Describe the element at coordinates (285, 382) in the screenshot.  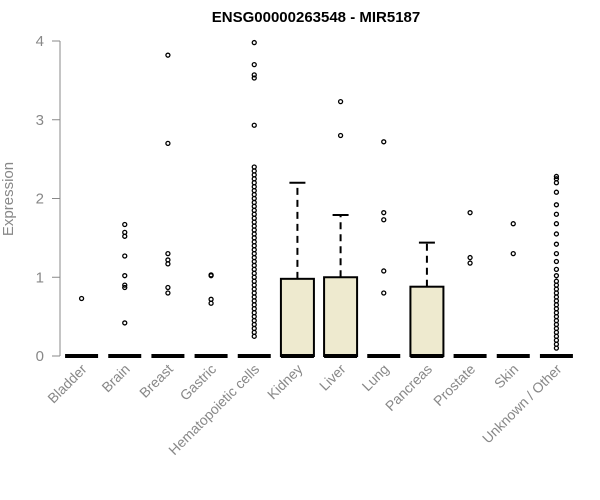
I see `x-category-label: Kidney` at that location.